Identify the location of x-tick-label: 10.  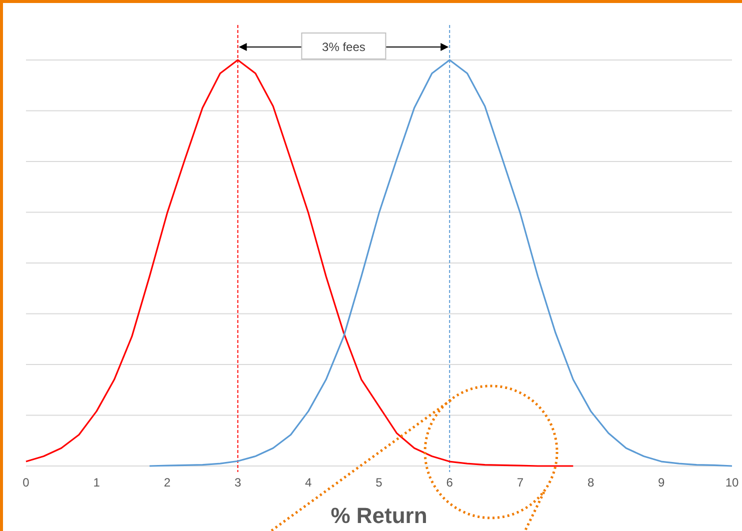
(732, 483).